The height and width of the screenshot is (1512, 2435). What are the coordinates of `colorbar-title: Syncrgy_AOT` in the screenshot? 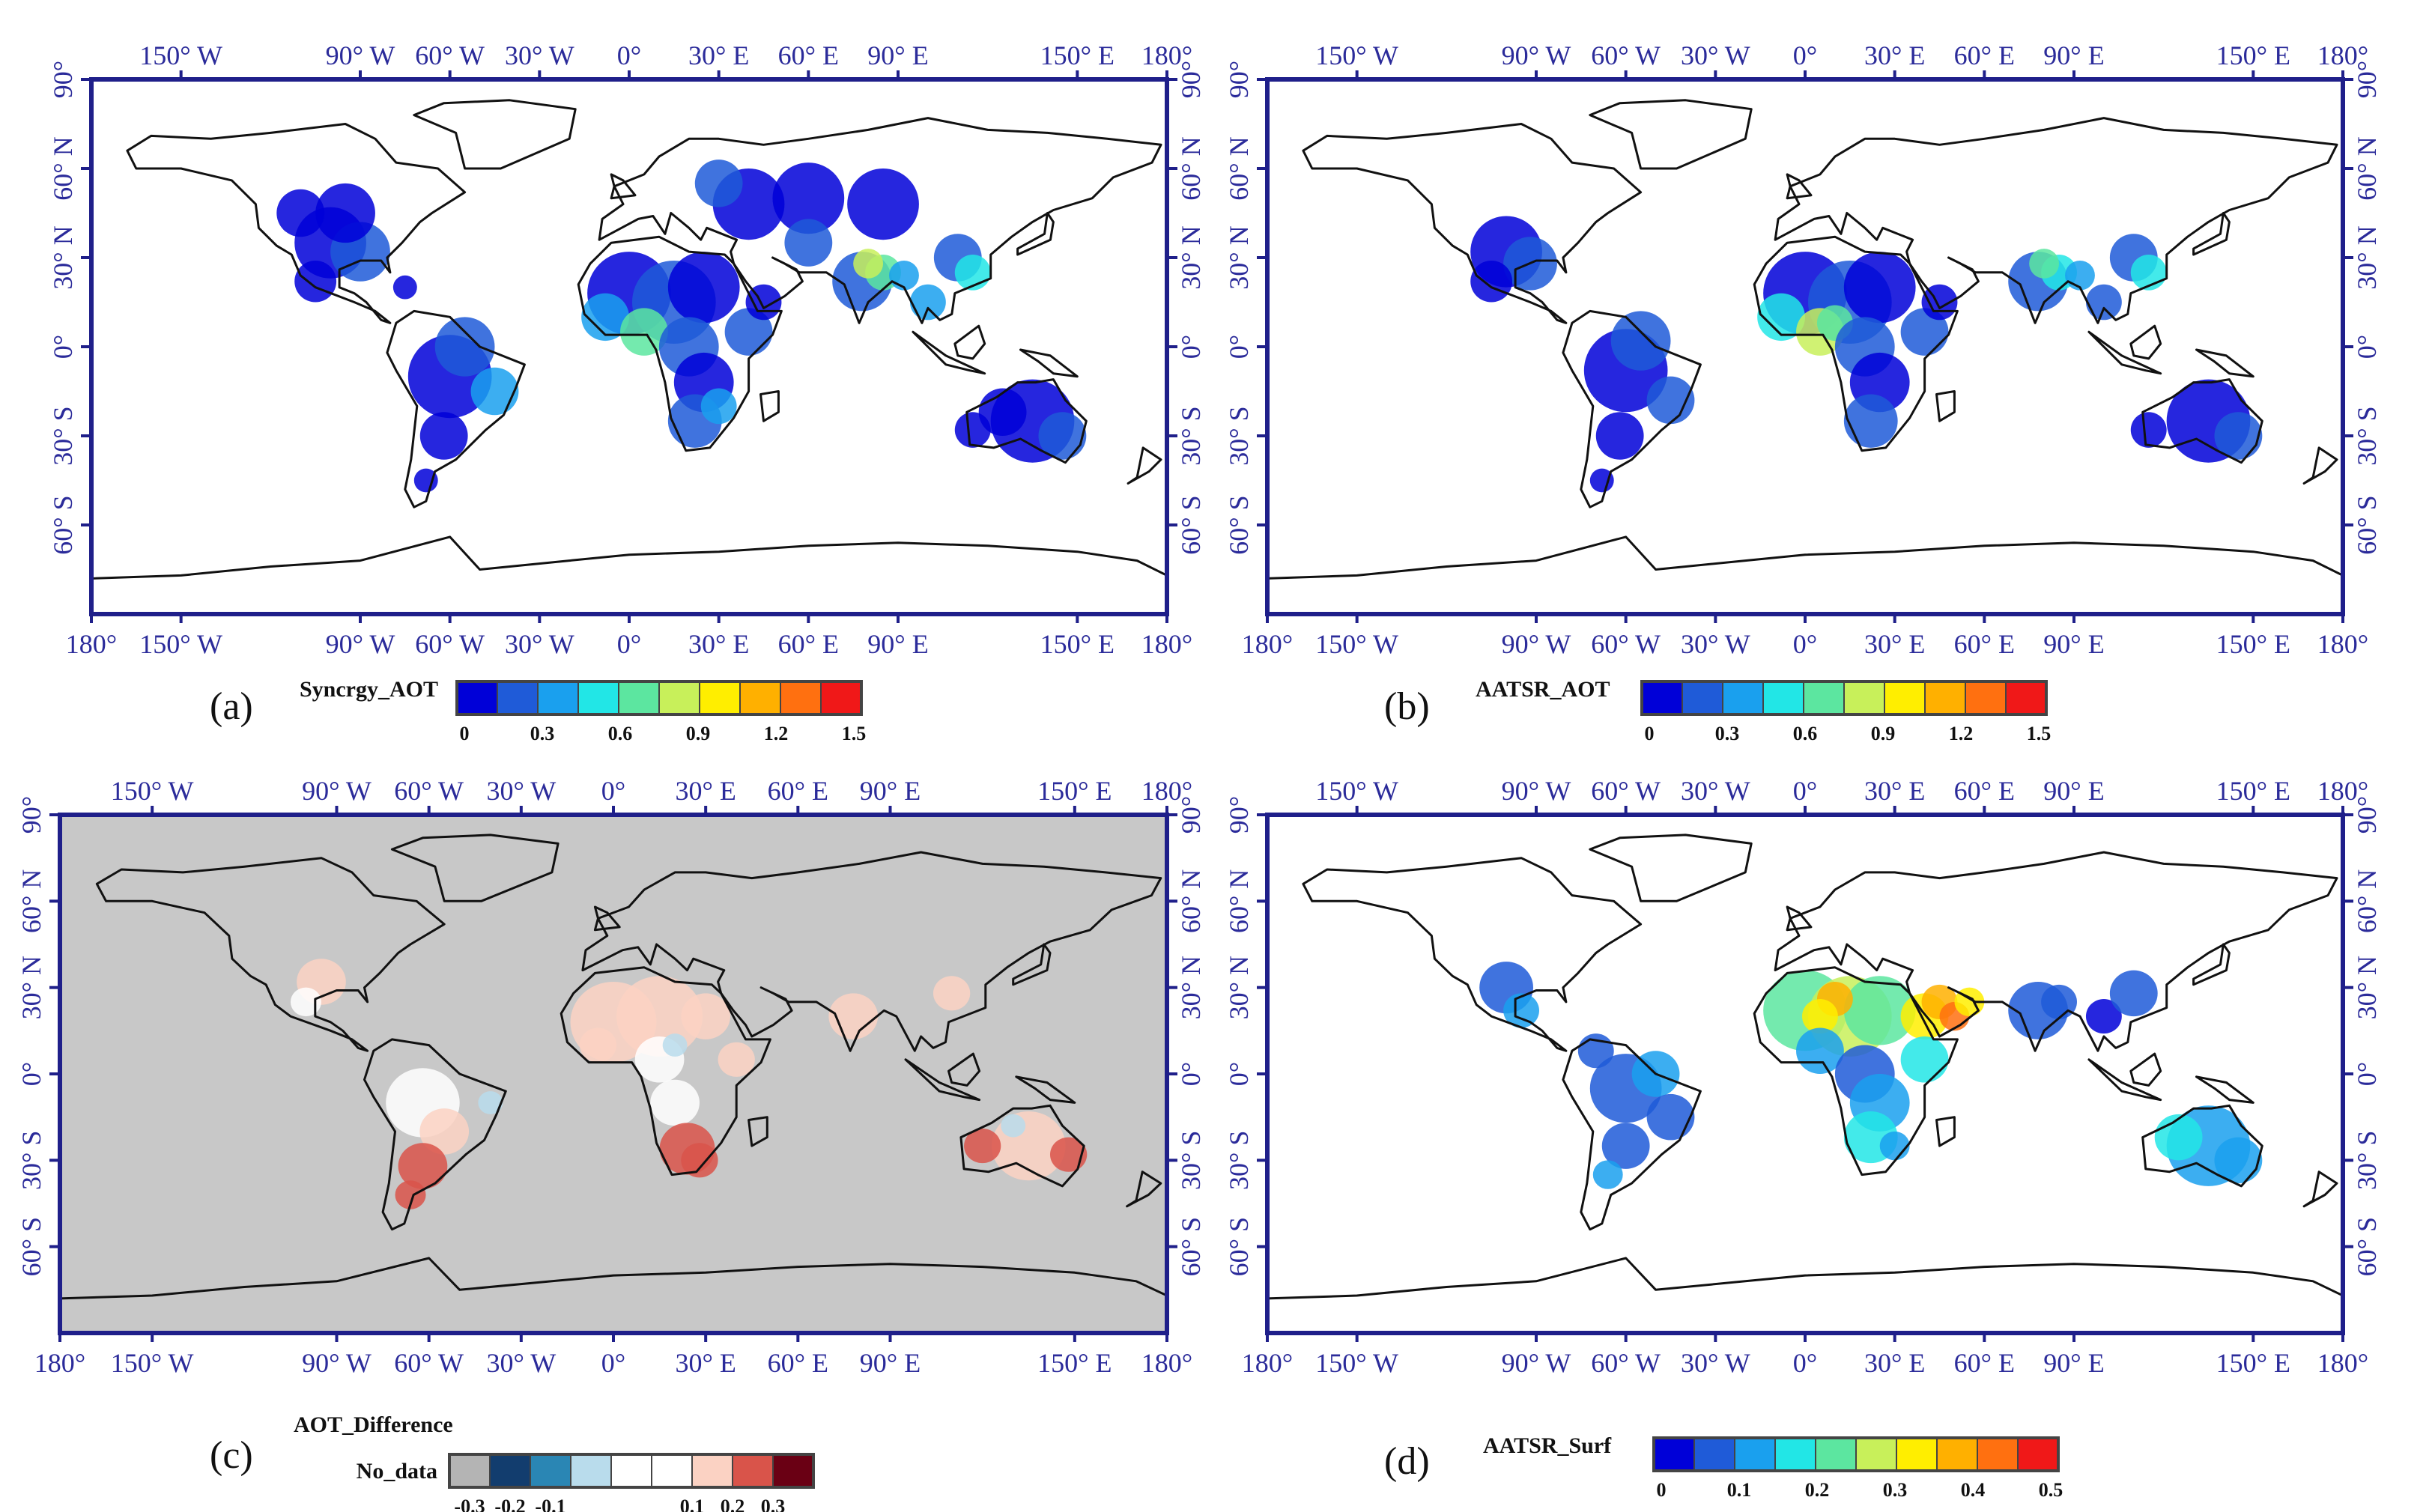 It's located at (369, 689).